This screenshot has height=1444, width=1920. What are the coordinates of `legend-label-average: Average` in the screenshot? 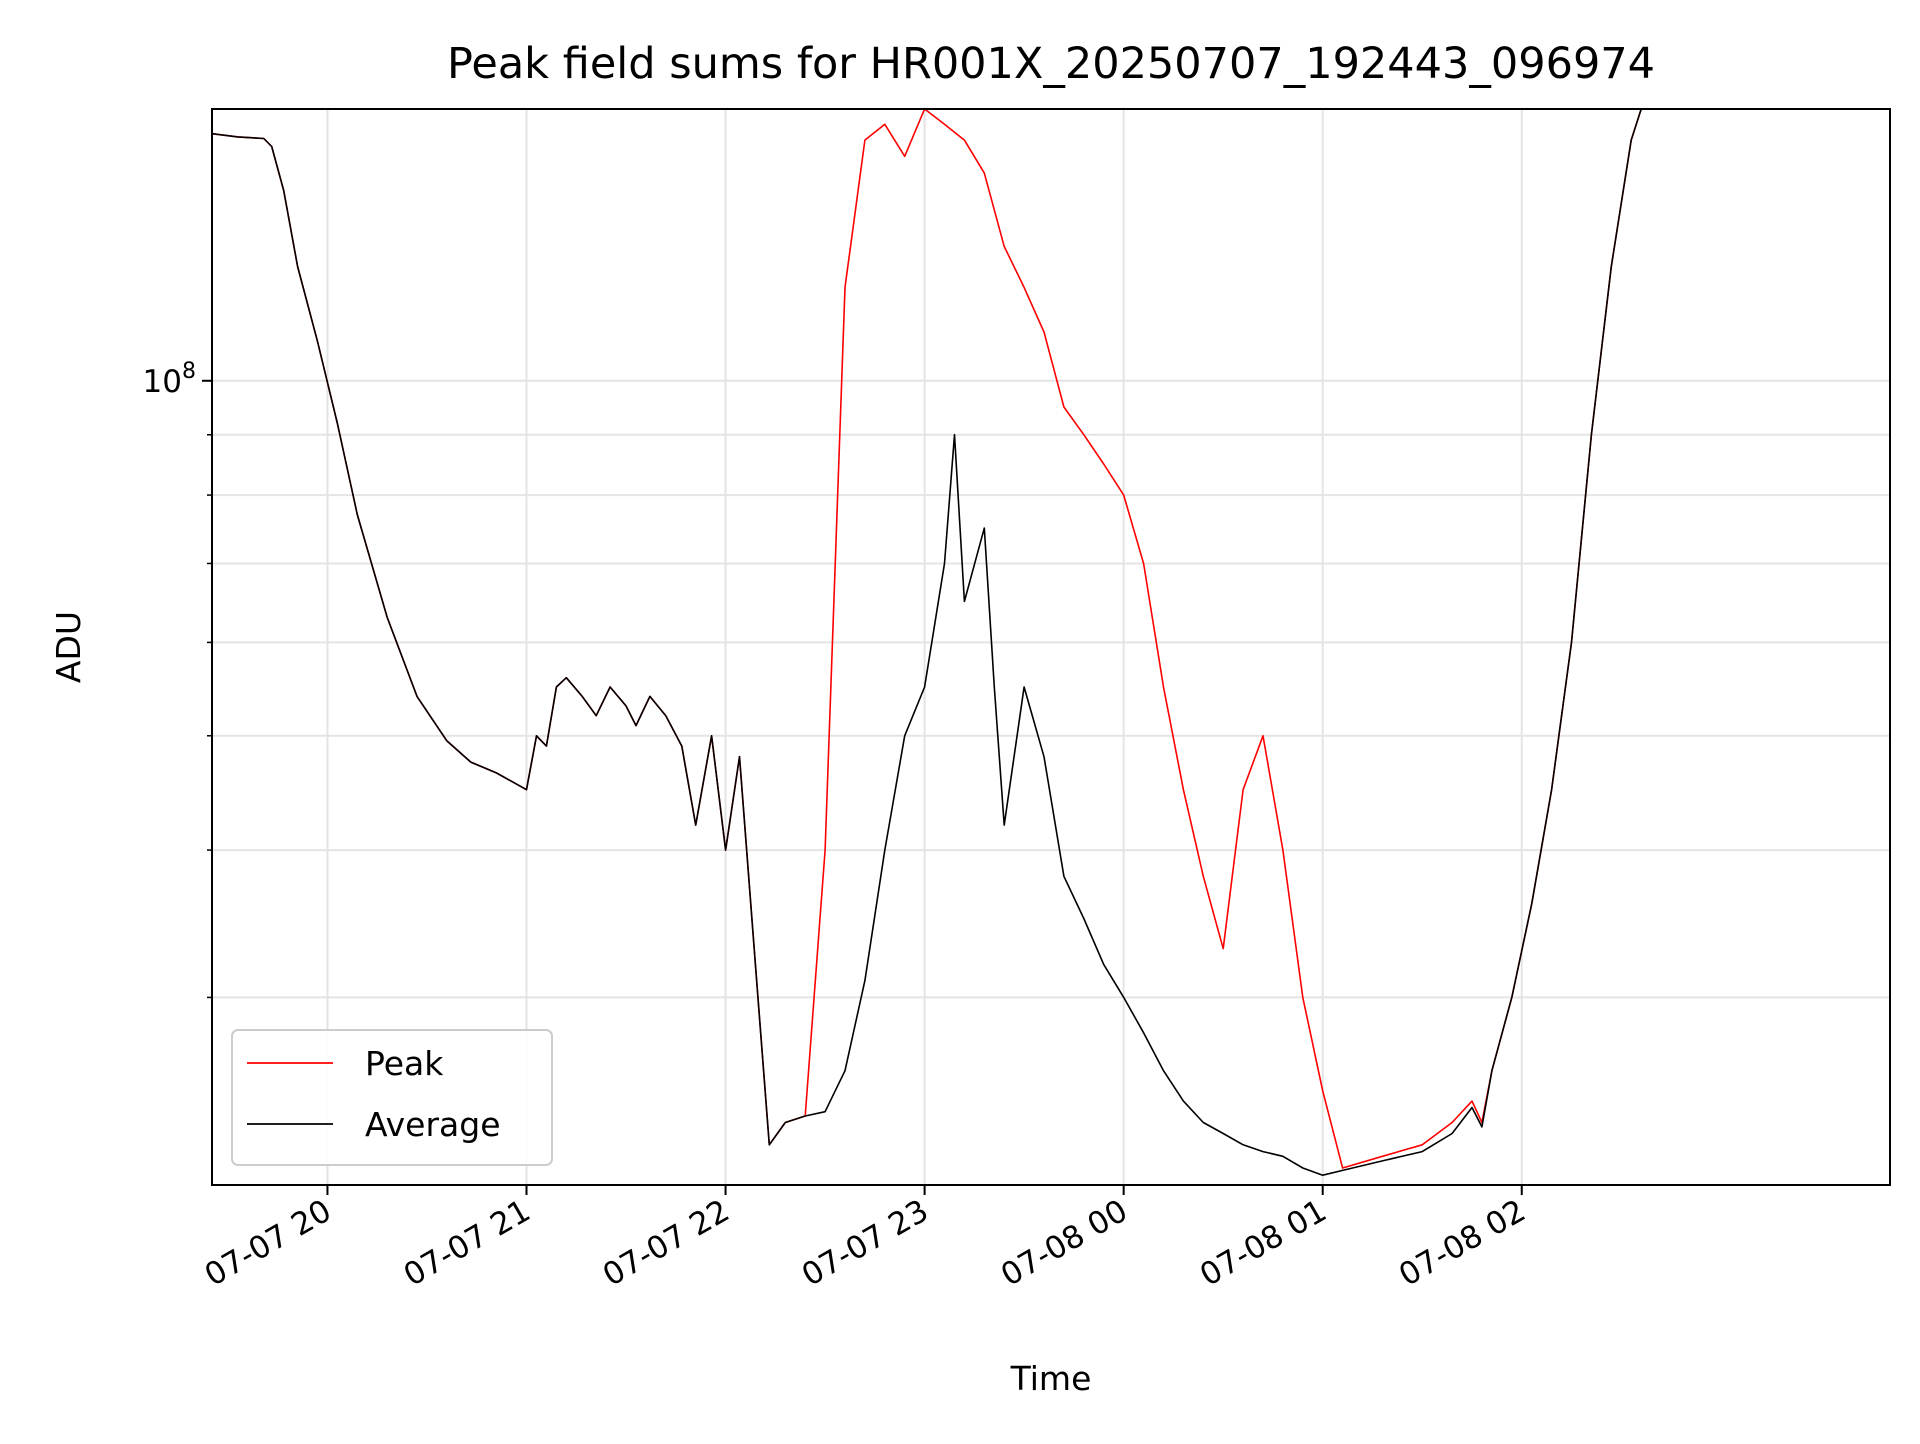 It's located at (433, 1124).